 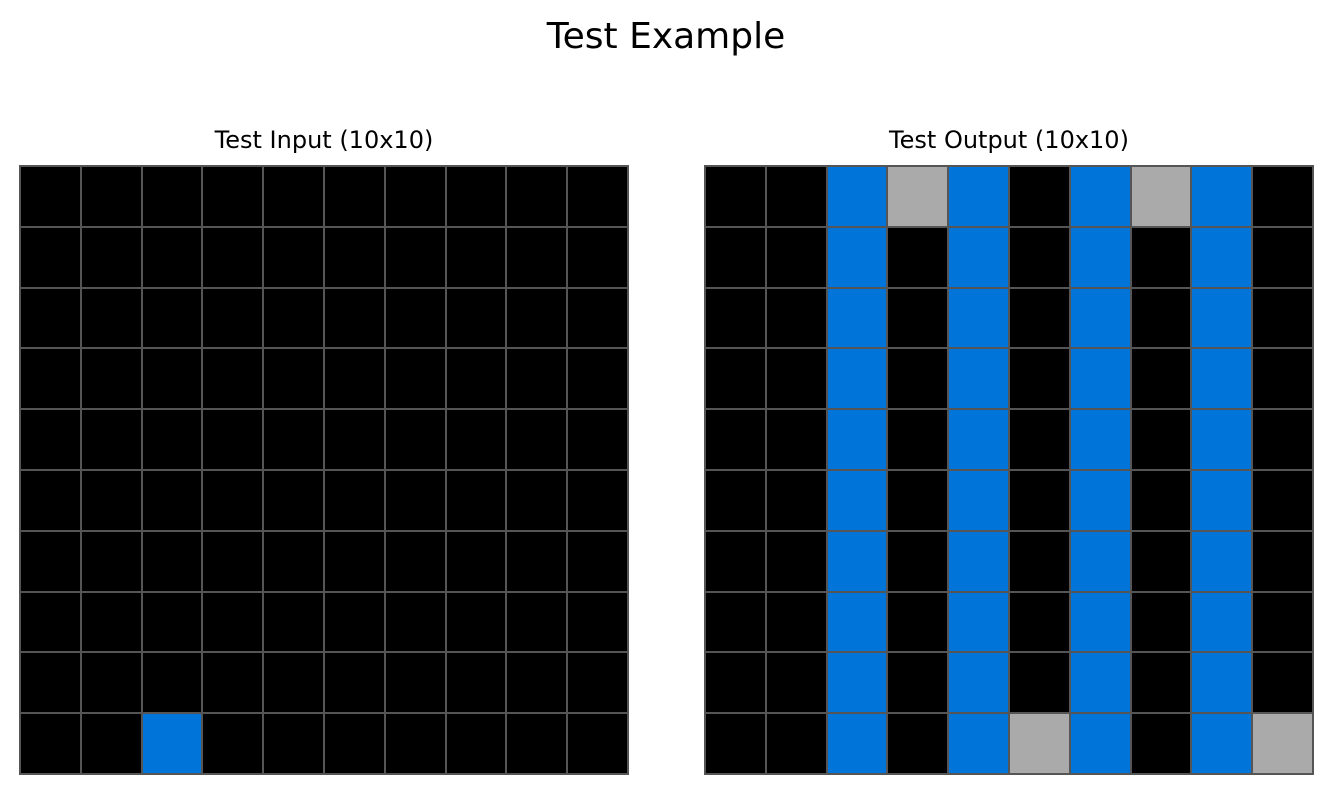 I want to click on output-cell-r5-c0, so click(x=735, y=500).